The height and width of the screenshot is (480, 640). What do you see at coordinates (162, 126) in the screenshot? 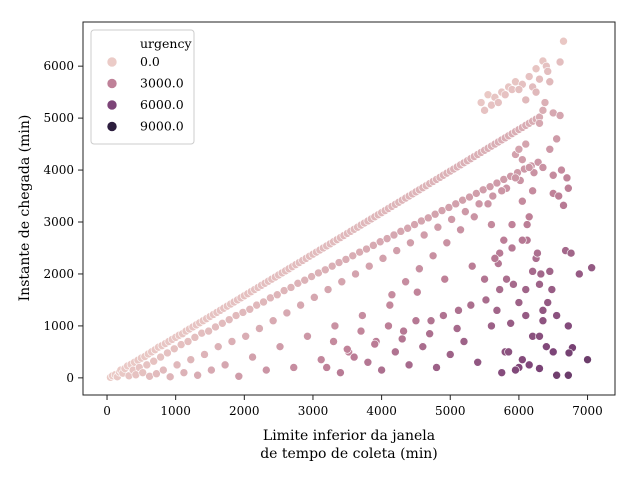
I see `legend-label: 9000.0` at bounding box center [162, 126].